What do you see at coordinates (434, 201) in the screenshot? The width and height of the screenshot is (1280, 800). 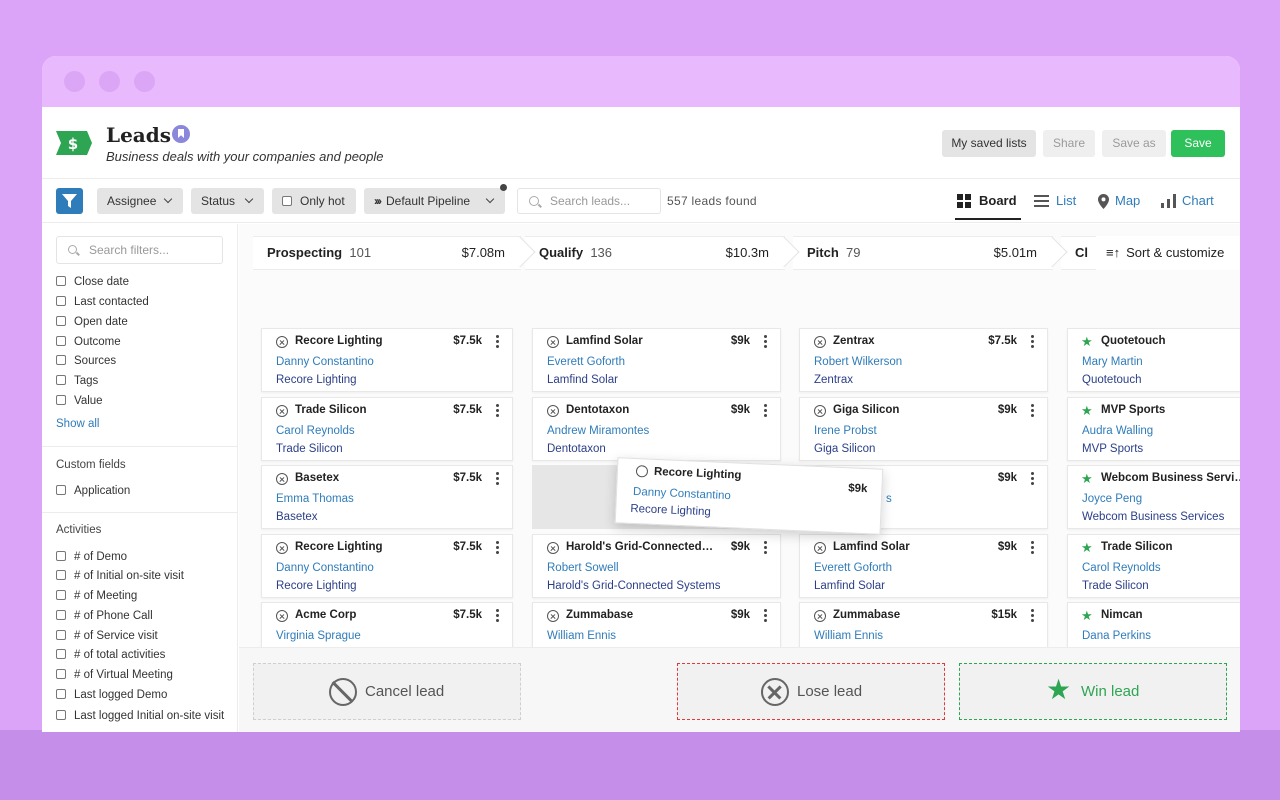 I see `pipeline-dropdown: ››› Default Pipeline` at bounding box center [434, 201].